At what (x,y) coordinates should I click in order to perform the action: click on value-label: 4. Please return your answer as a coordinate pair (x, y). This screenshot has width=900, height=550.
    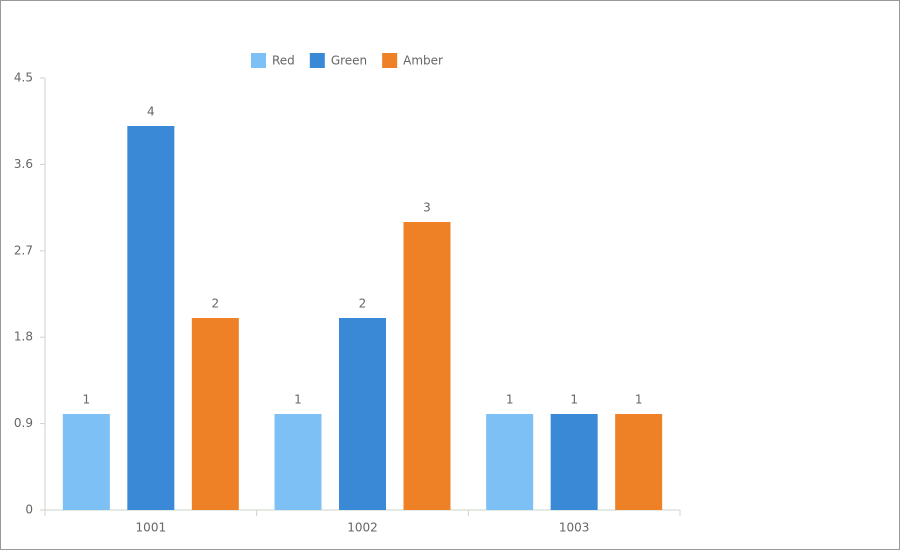
    Looking at the image, I should click on (151, 112).